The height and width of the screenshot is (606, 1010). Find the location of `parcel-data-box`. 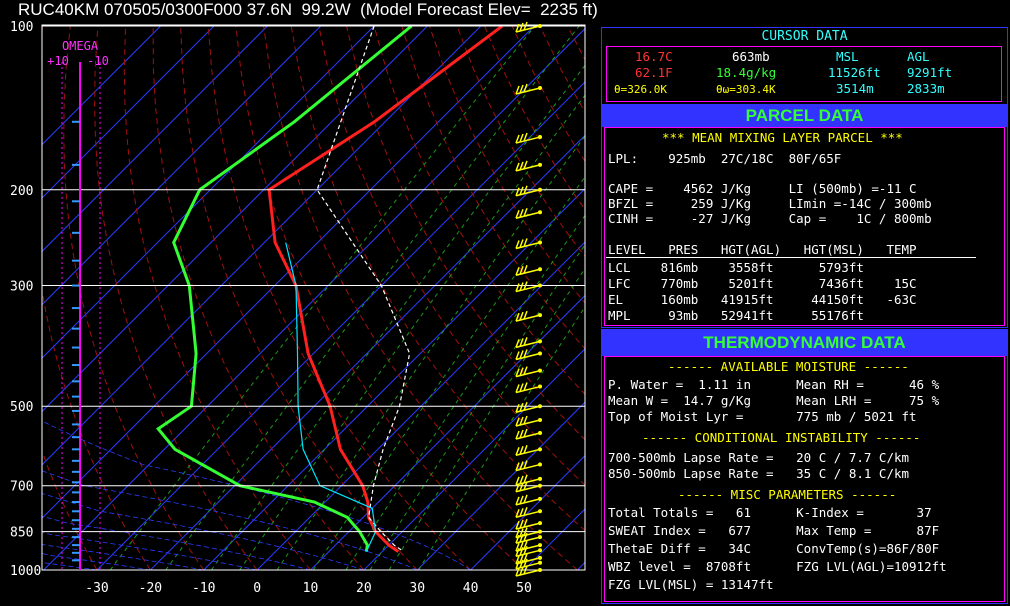

parcel-data-box is located at coordinates (804, 226).